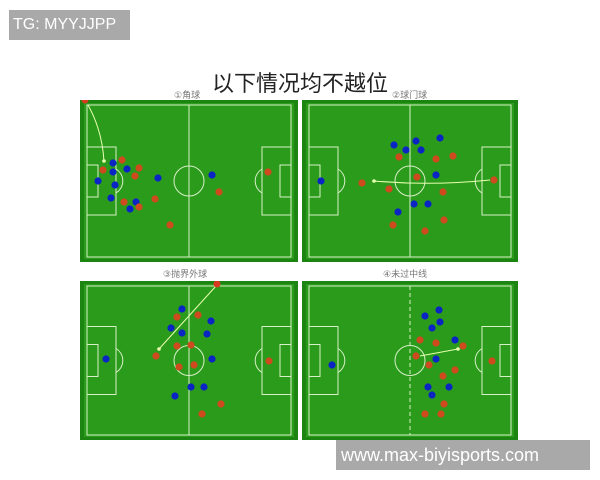 This screenshot has height=480, width=600. What do you see at coordinates (189, 360) in the screenshot?
I see `pitch-throw-in` at bounding box center [189, 360].